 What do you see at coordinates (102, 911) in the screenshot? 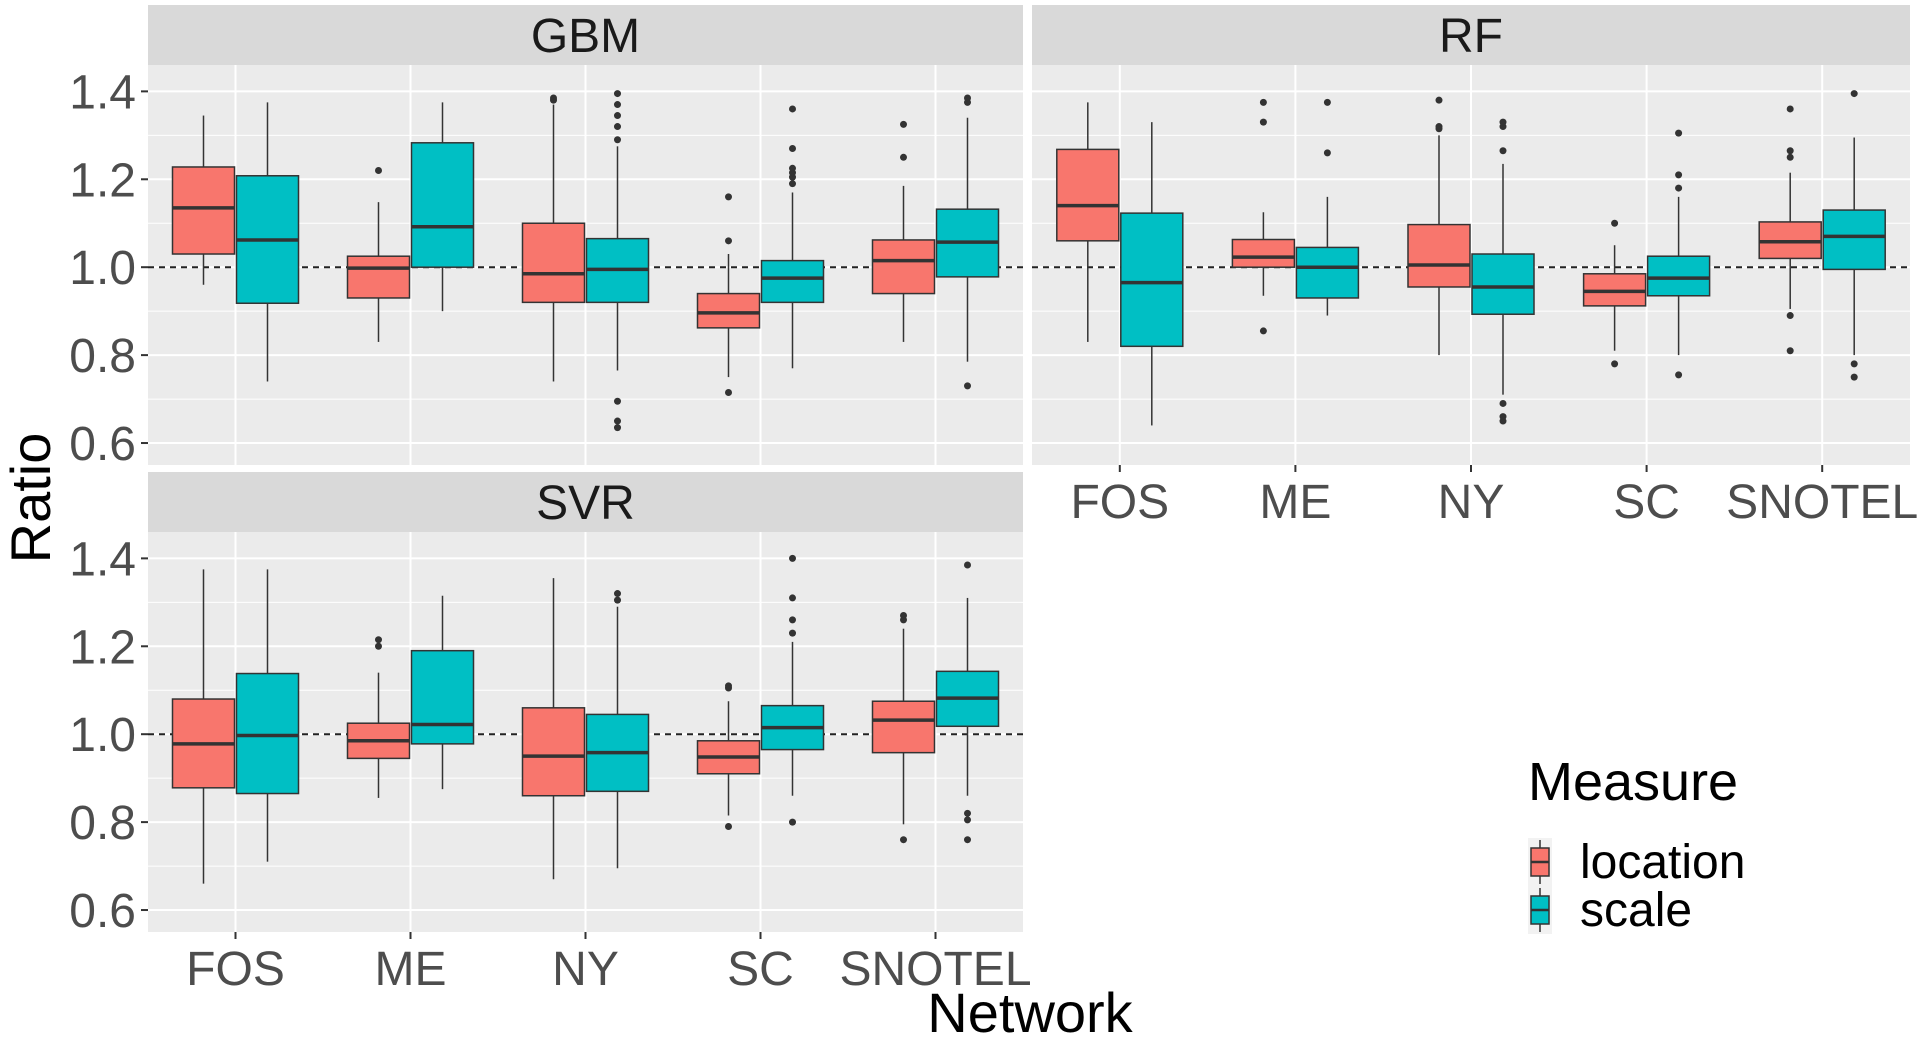
I see `y-tick-label: 0.6` at bounding box center [102, 911].